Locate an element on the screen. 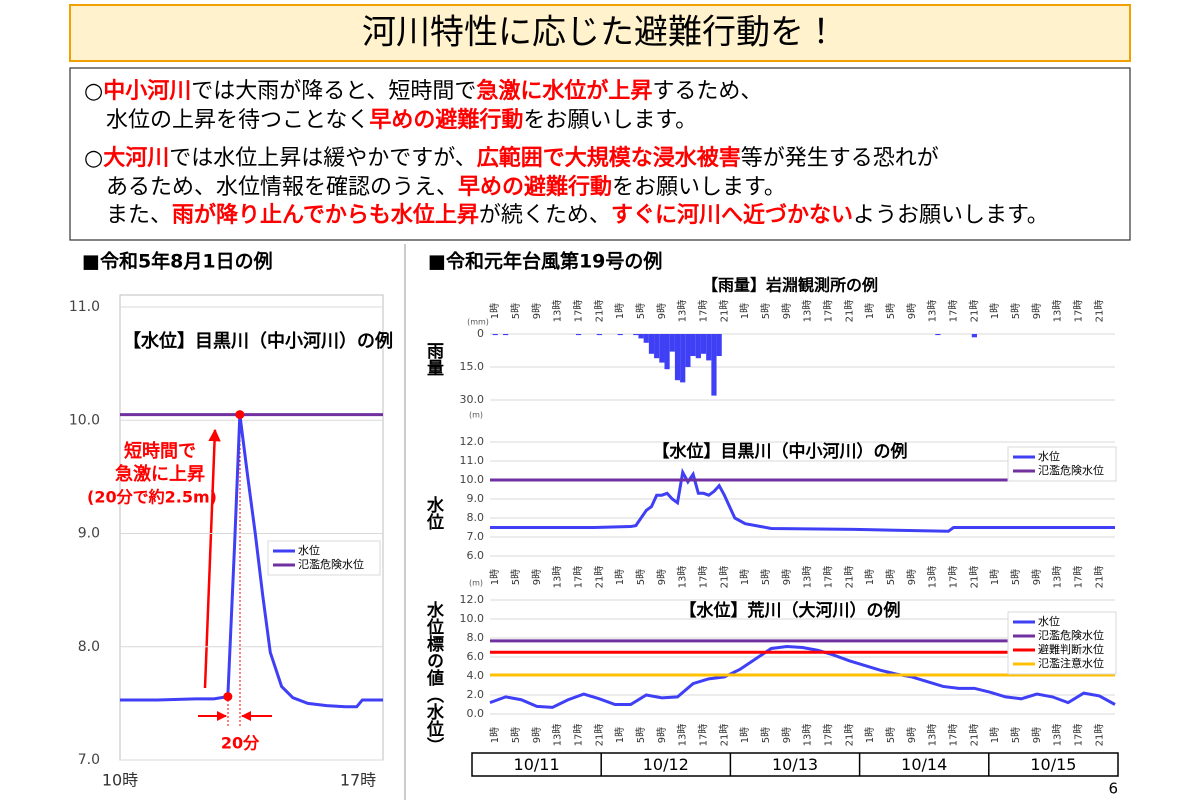  y-tick-label: 4.0 is located at coordinates (476, 675).